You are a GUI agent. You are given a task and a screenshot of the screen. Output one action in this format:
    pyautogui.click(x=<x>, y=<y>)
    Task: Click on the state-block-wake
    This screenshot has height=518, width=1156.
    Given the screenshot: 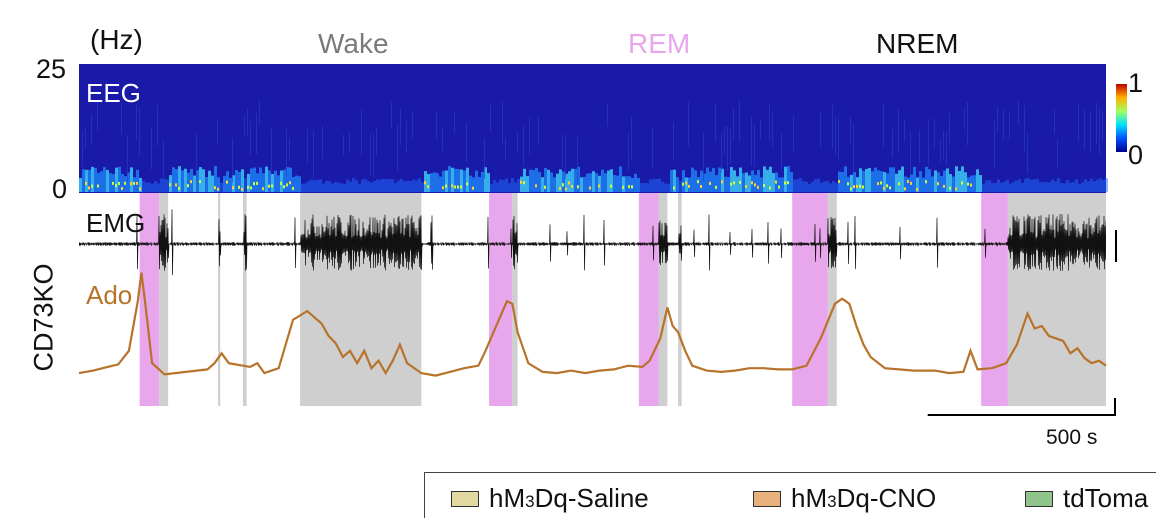 What is the action you would take?
    pyautogui.click(x=219, y=299)
    